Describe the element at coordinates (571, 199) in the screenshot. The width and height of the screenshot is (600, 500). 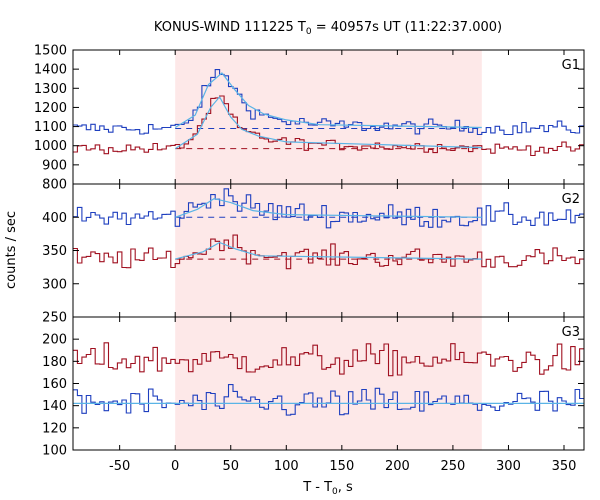
I see `panel-label: G2` at that location.